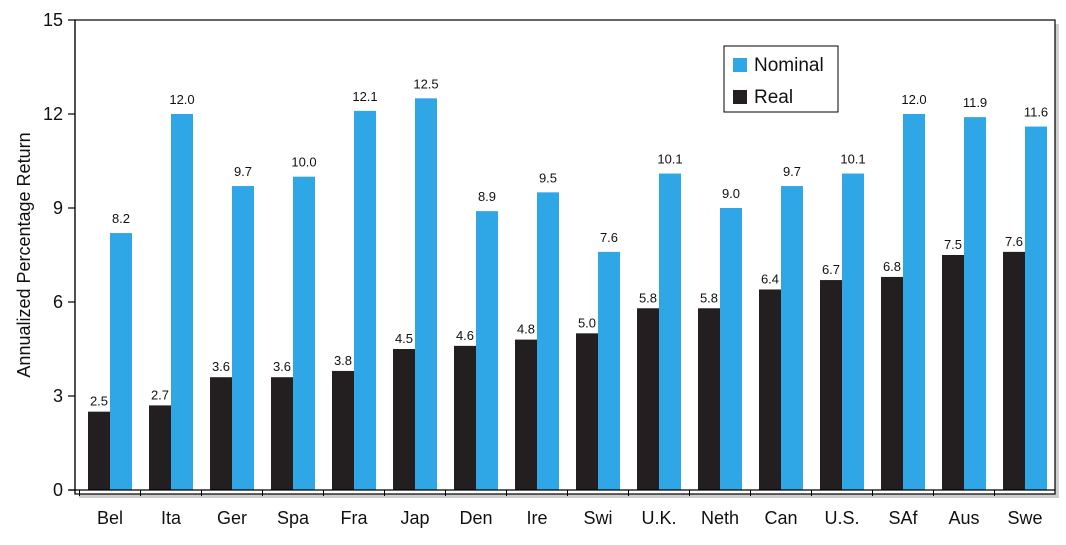  Describe the element at coordinates (780, 518) in the screenshot. I see `x-tick-label: Can` at that location.